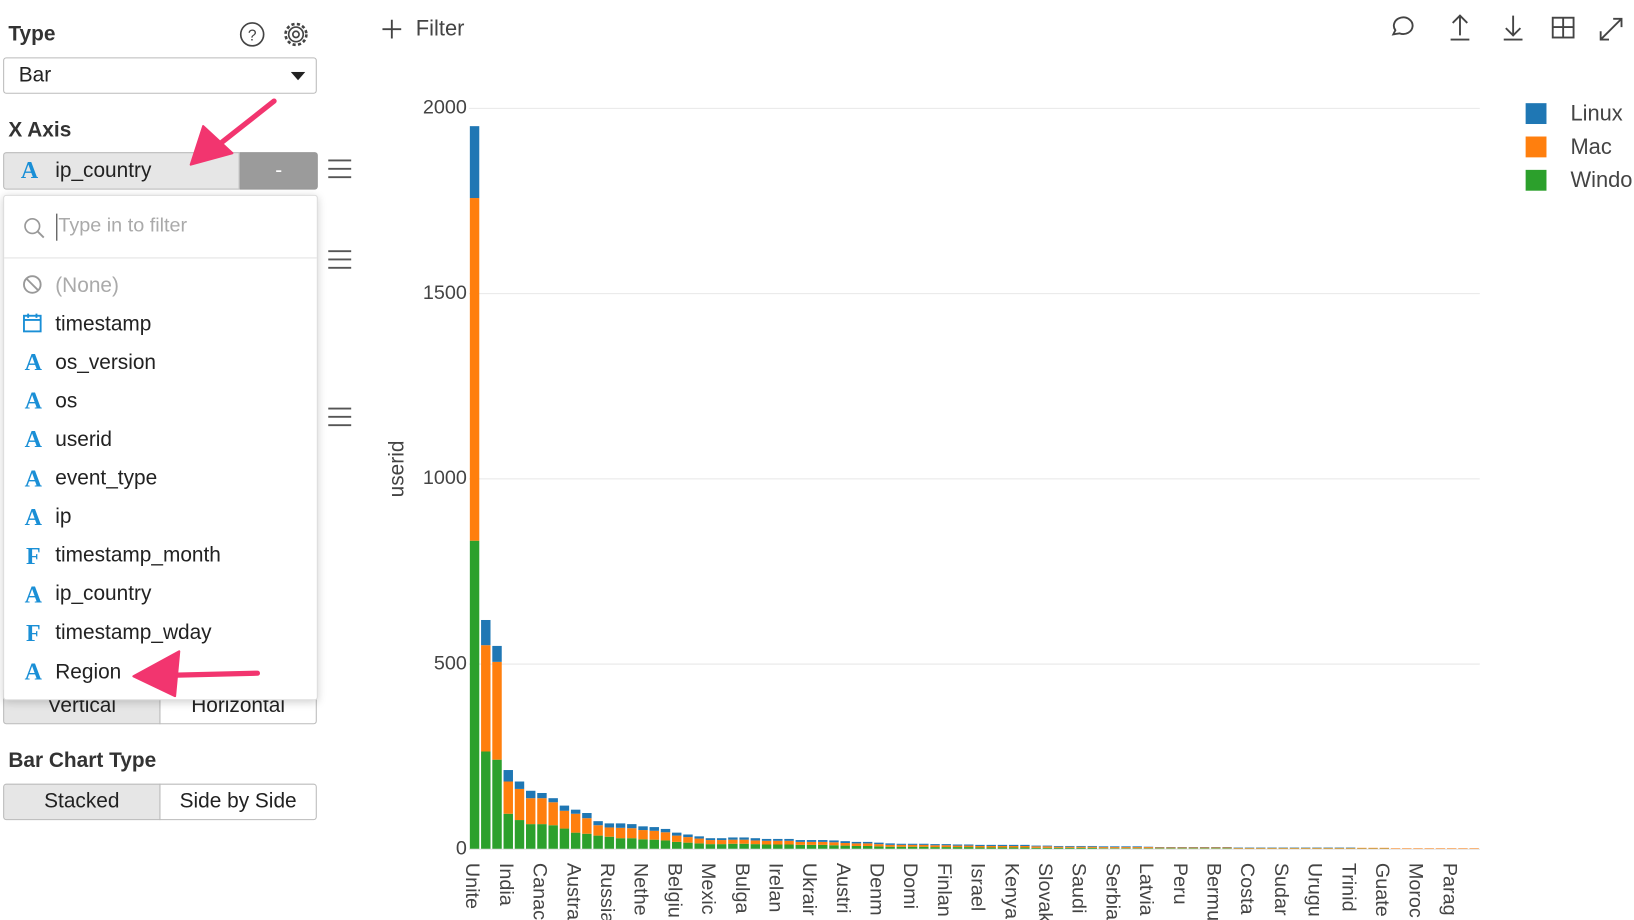  I want to click on option: (None), so click(160, 286).